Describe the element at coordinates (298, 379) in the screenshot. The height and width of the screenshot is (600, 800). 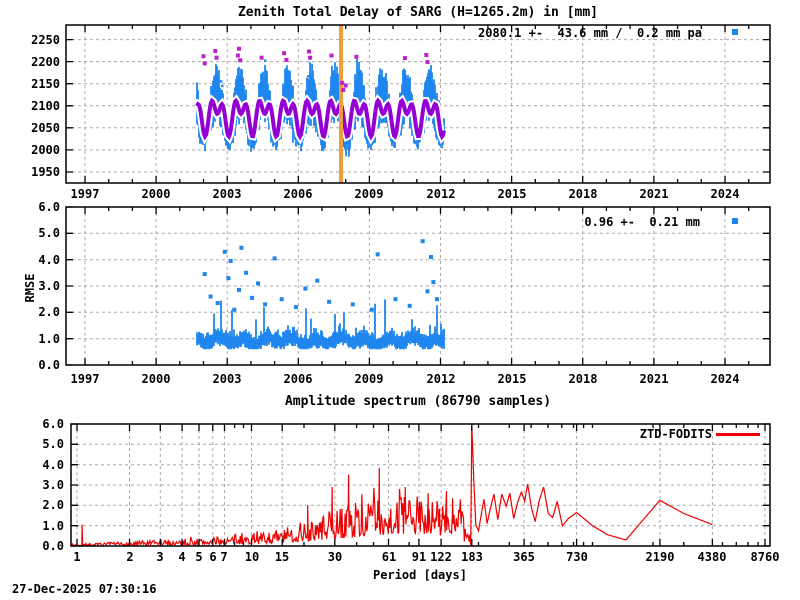
I see `rmse-x-tick-label: 2006` at that location.